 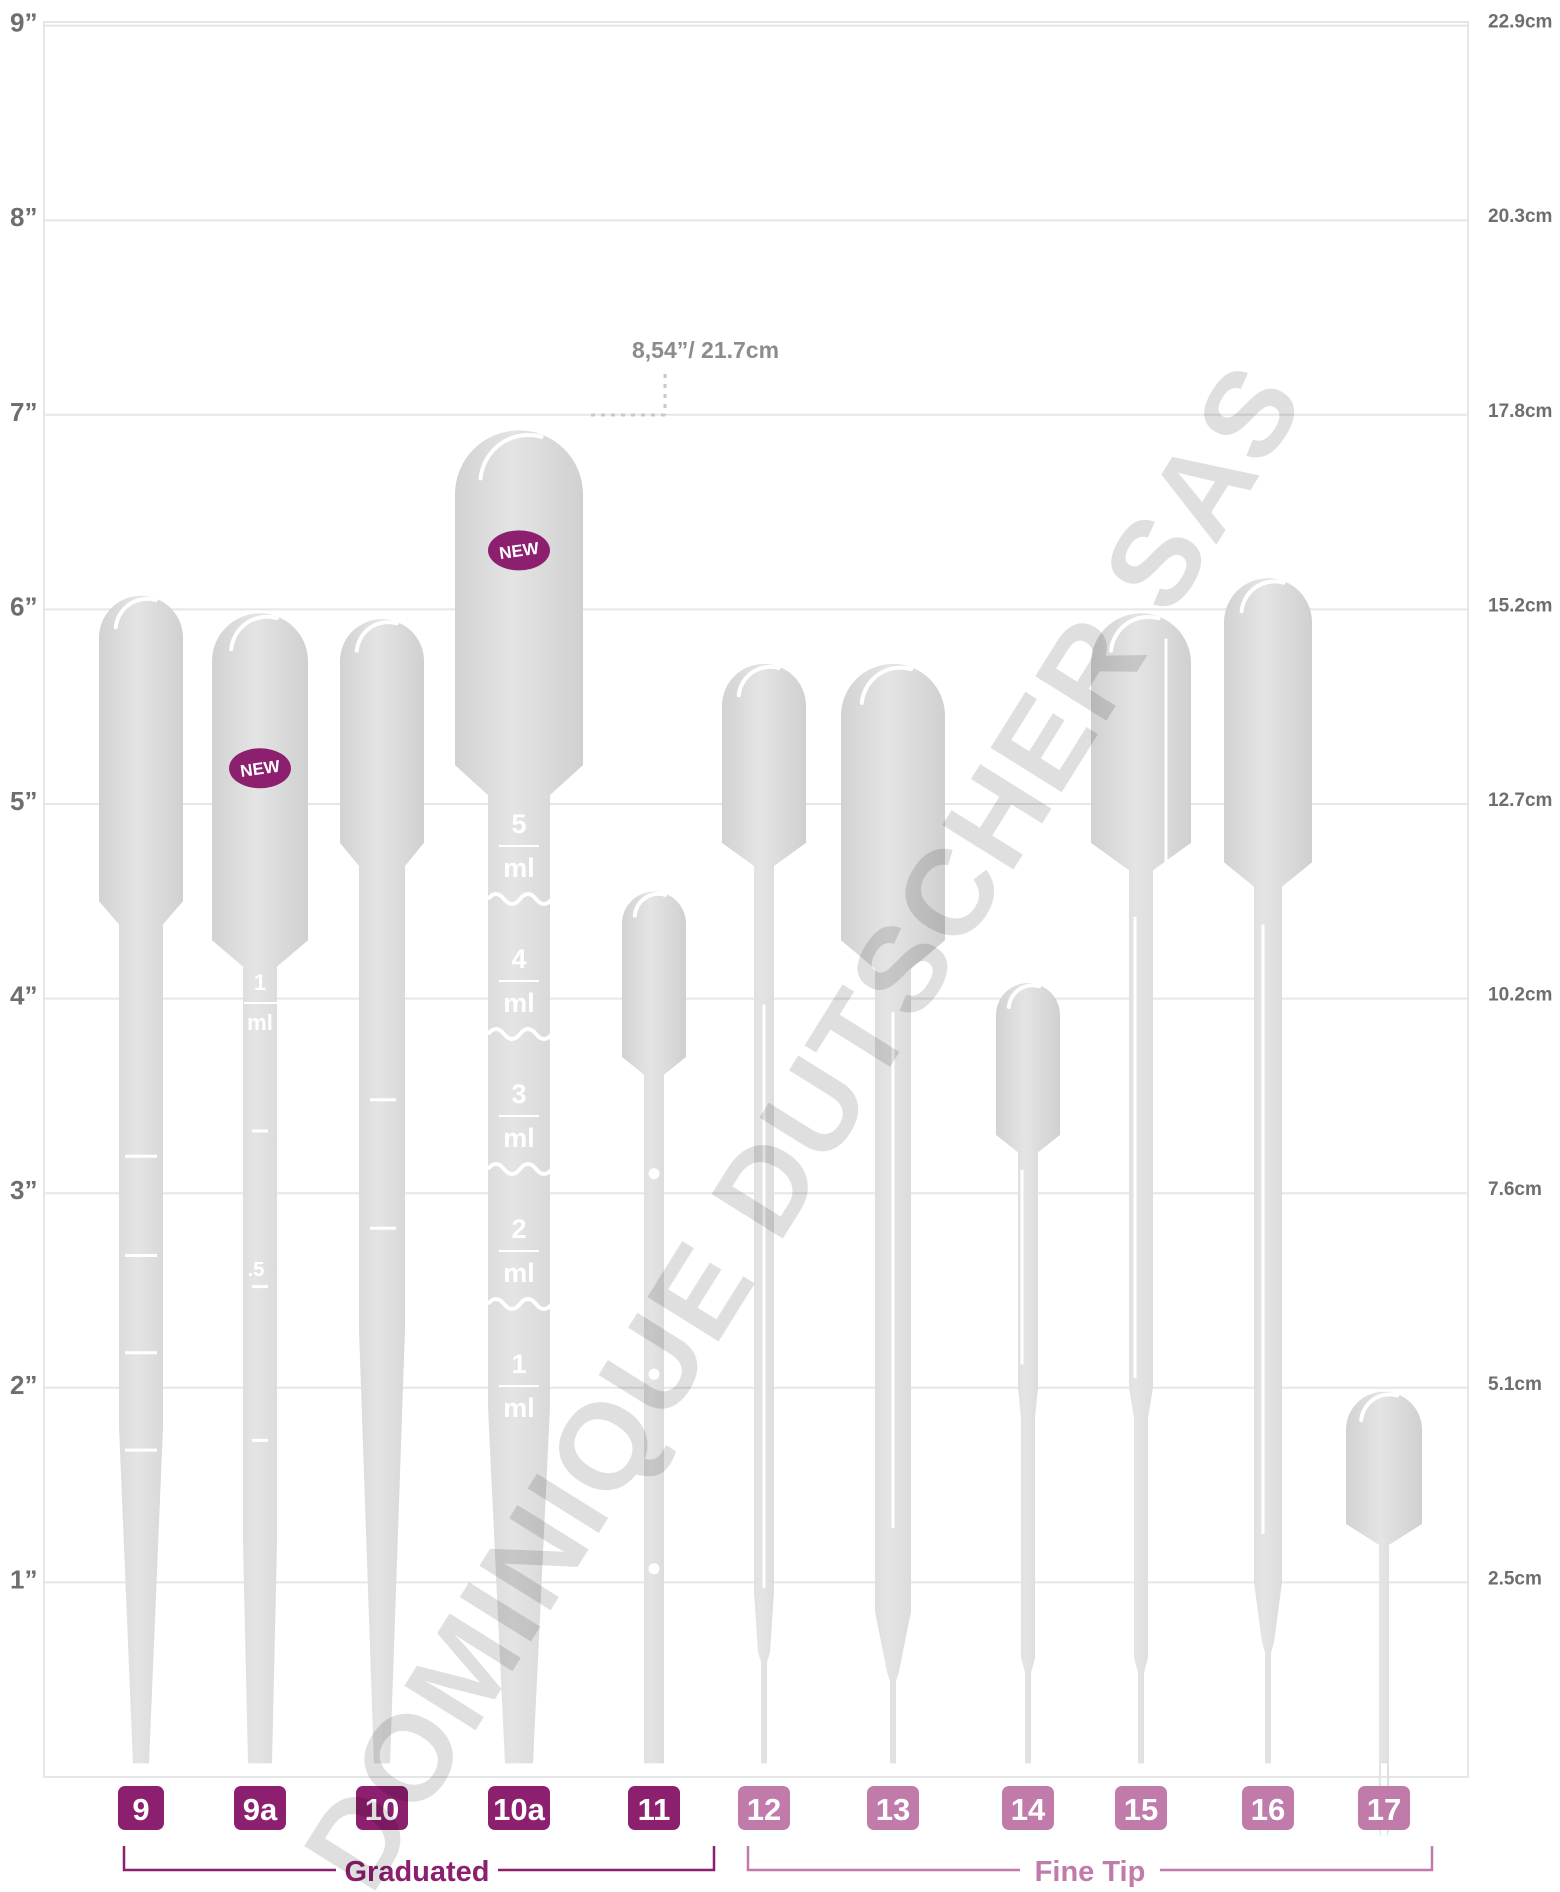 I want to click on cm-tick-label: 5.1cm, so click(x=1515, y=1384).